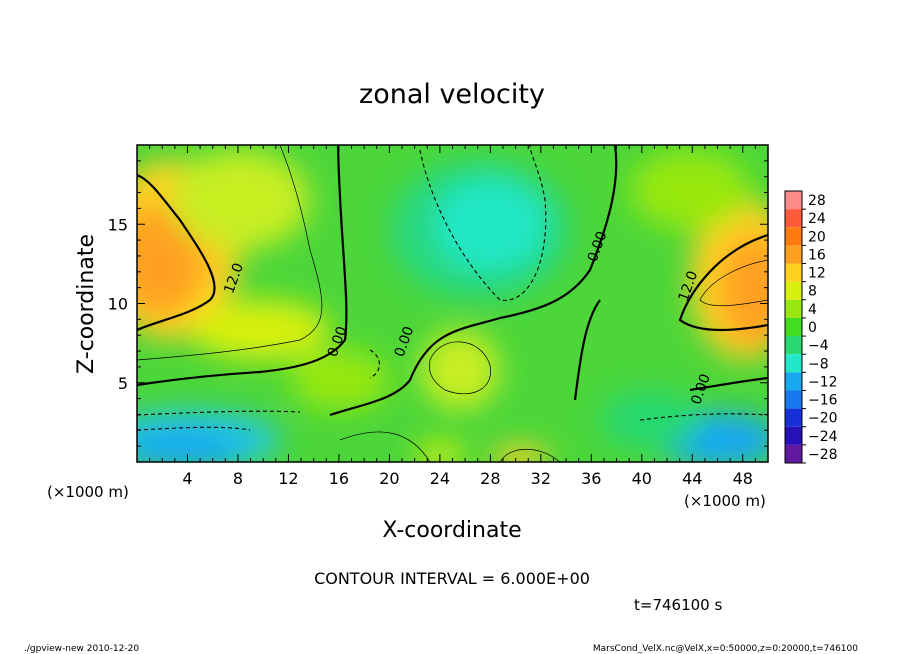  Describe the element at coordinates (818, 364) in the screenshot. I see `colorbar-label: −8` at that location.